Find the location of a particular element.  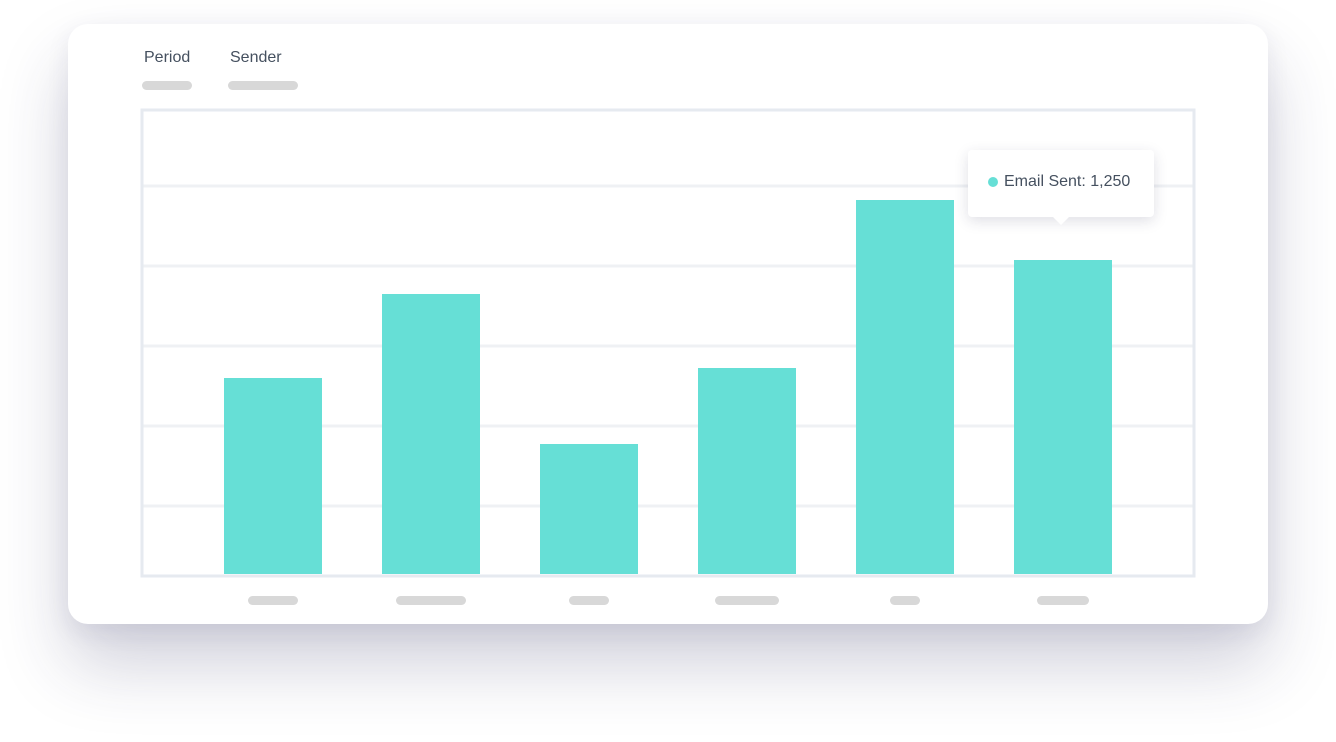

period-filter: Period is located at coordinates (167, 69).